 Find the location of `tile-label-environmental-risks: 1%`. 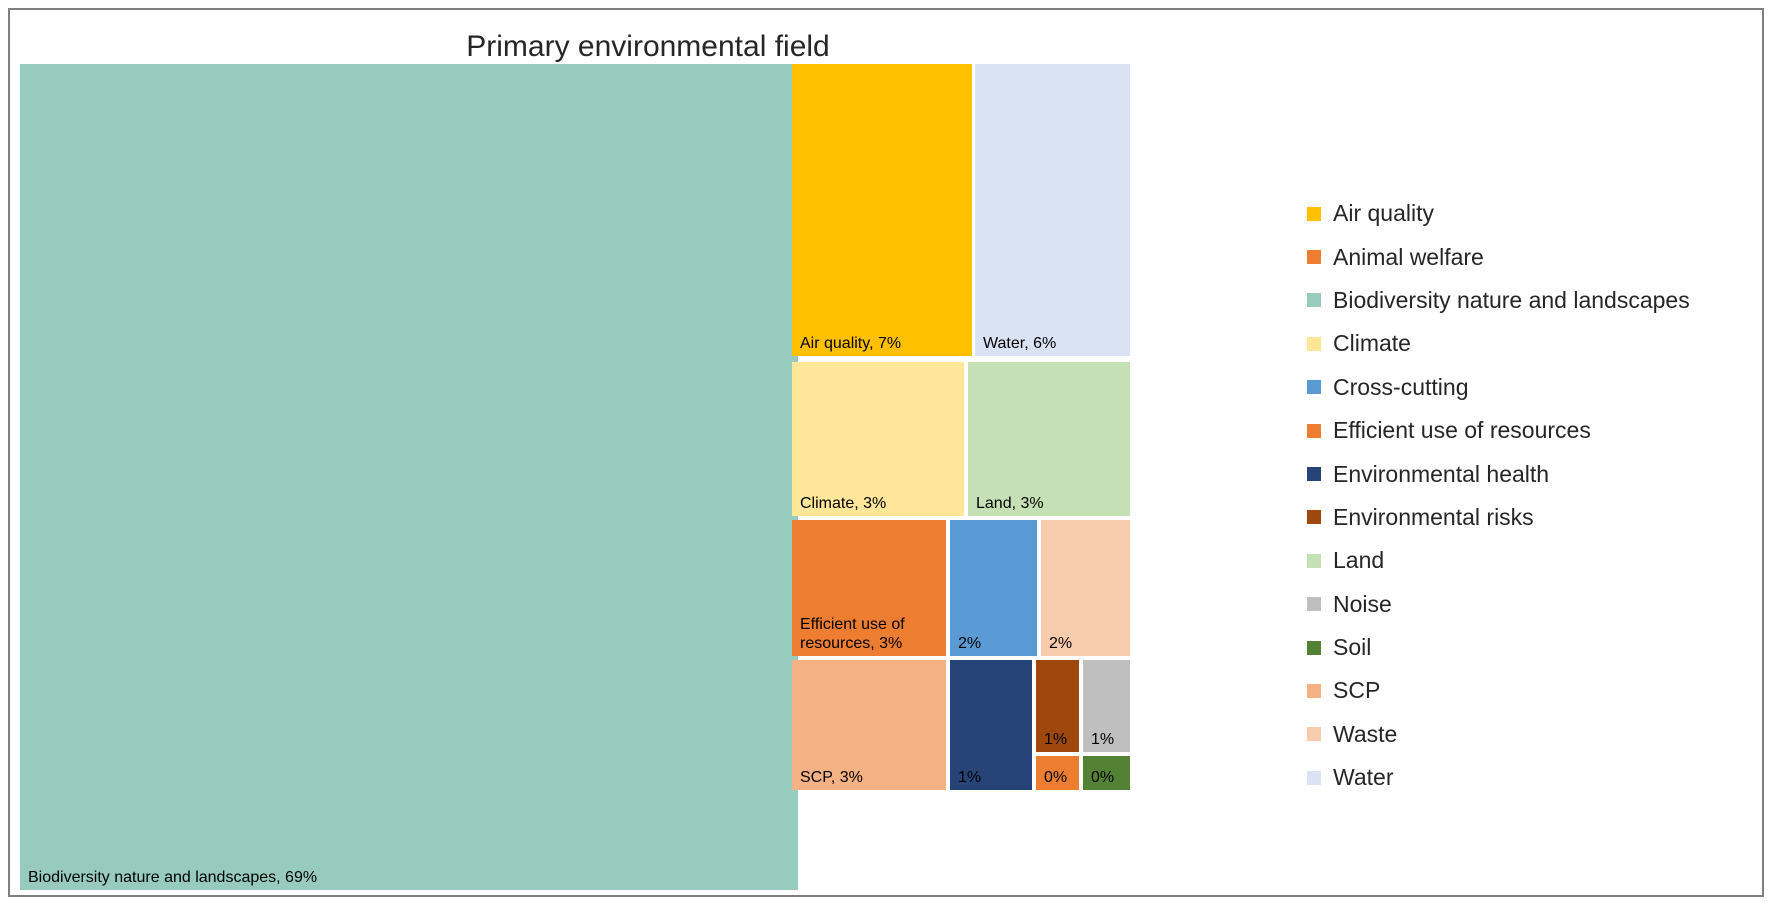

tile-label-environmental-risks: 1% is located at coordinates (1055, 739).